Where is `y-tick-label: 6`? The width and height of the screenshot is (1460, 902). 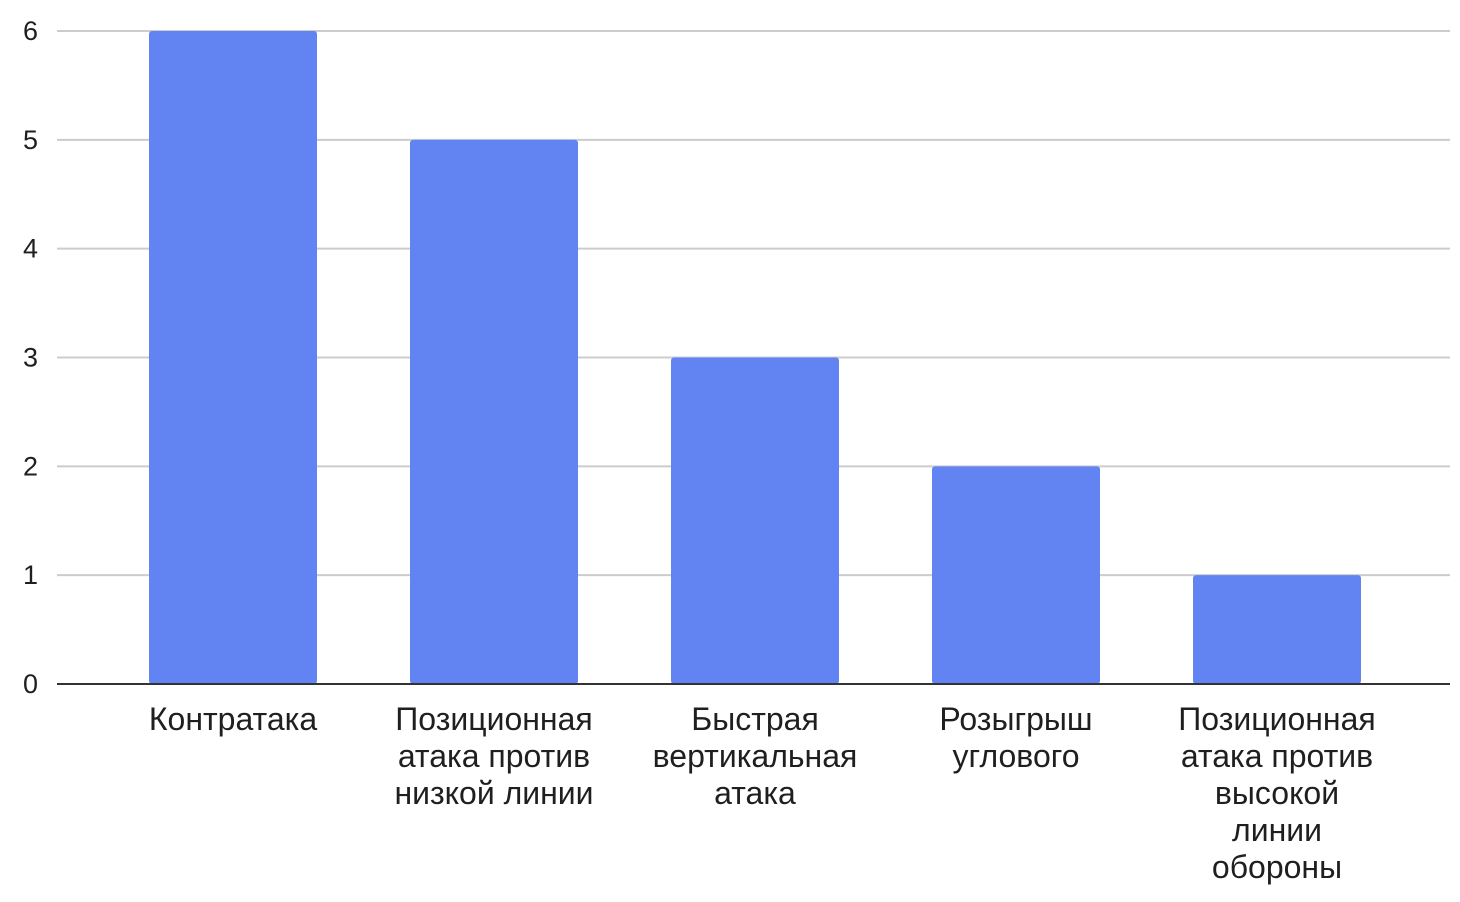
y-tick-label: 6 is located at coordinates (30, 31).